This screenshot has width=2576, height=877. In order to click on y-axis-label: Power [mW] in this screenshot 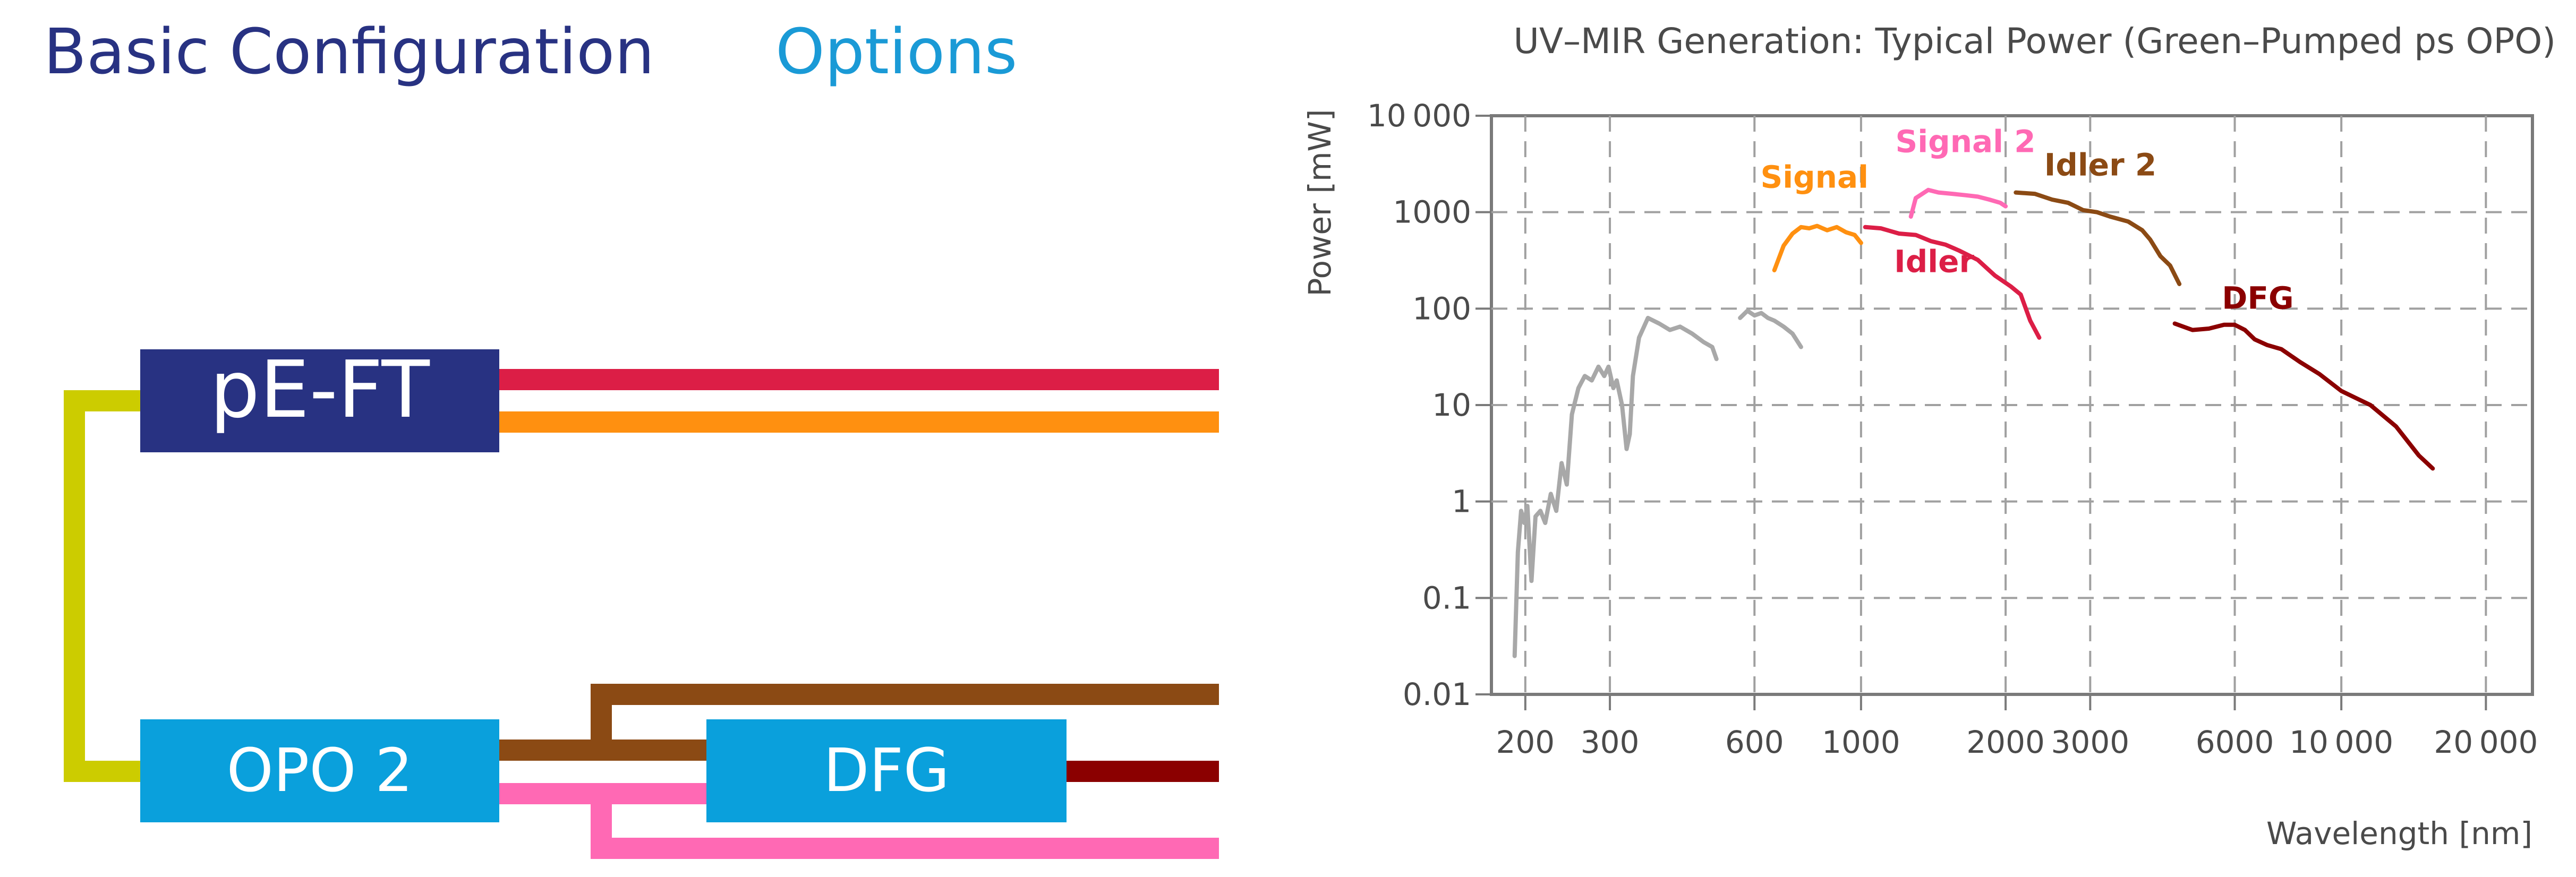, I will do `click(1320, 203)`.